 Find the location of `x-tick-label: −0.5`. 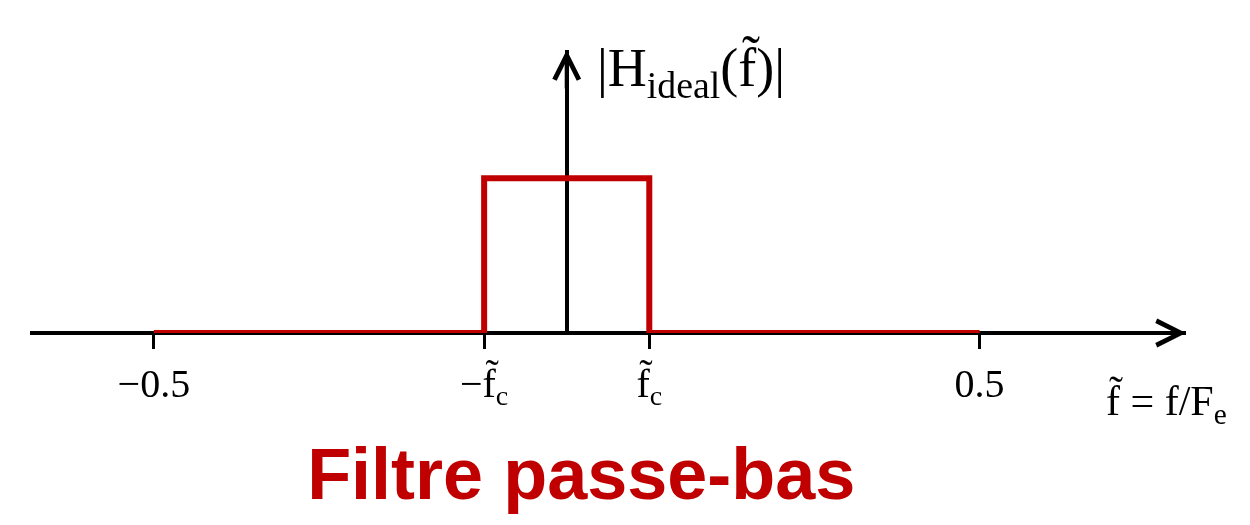

x-tick-label: −0.5 is located at coordinates (154, 383).